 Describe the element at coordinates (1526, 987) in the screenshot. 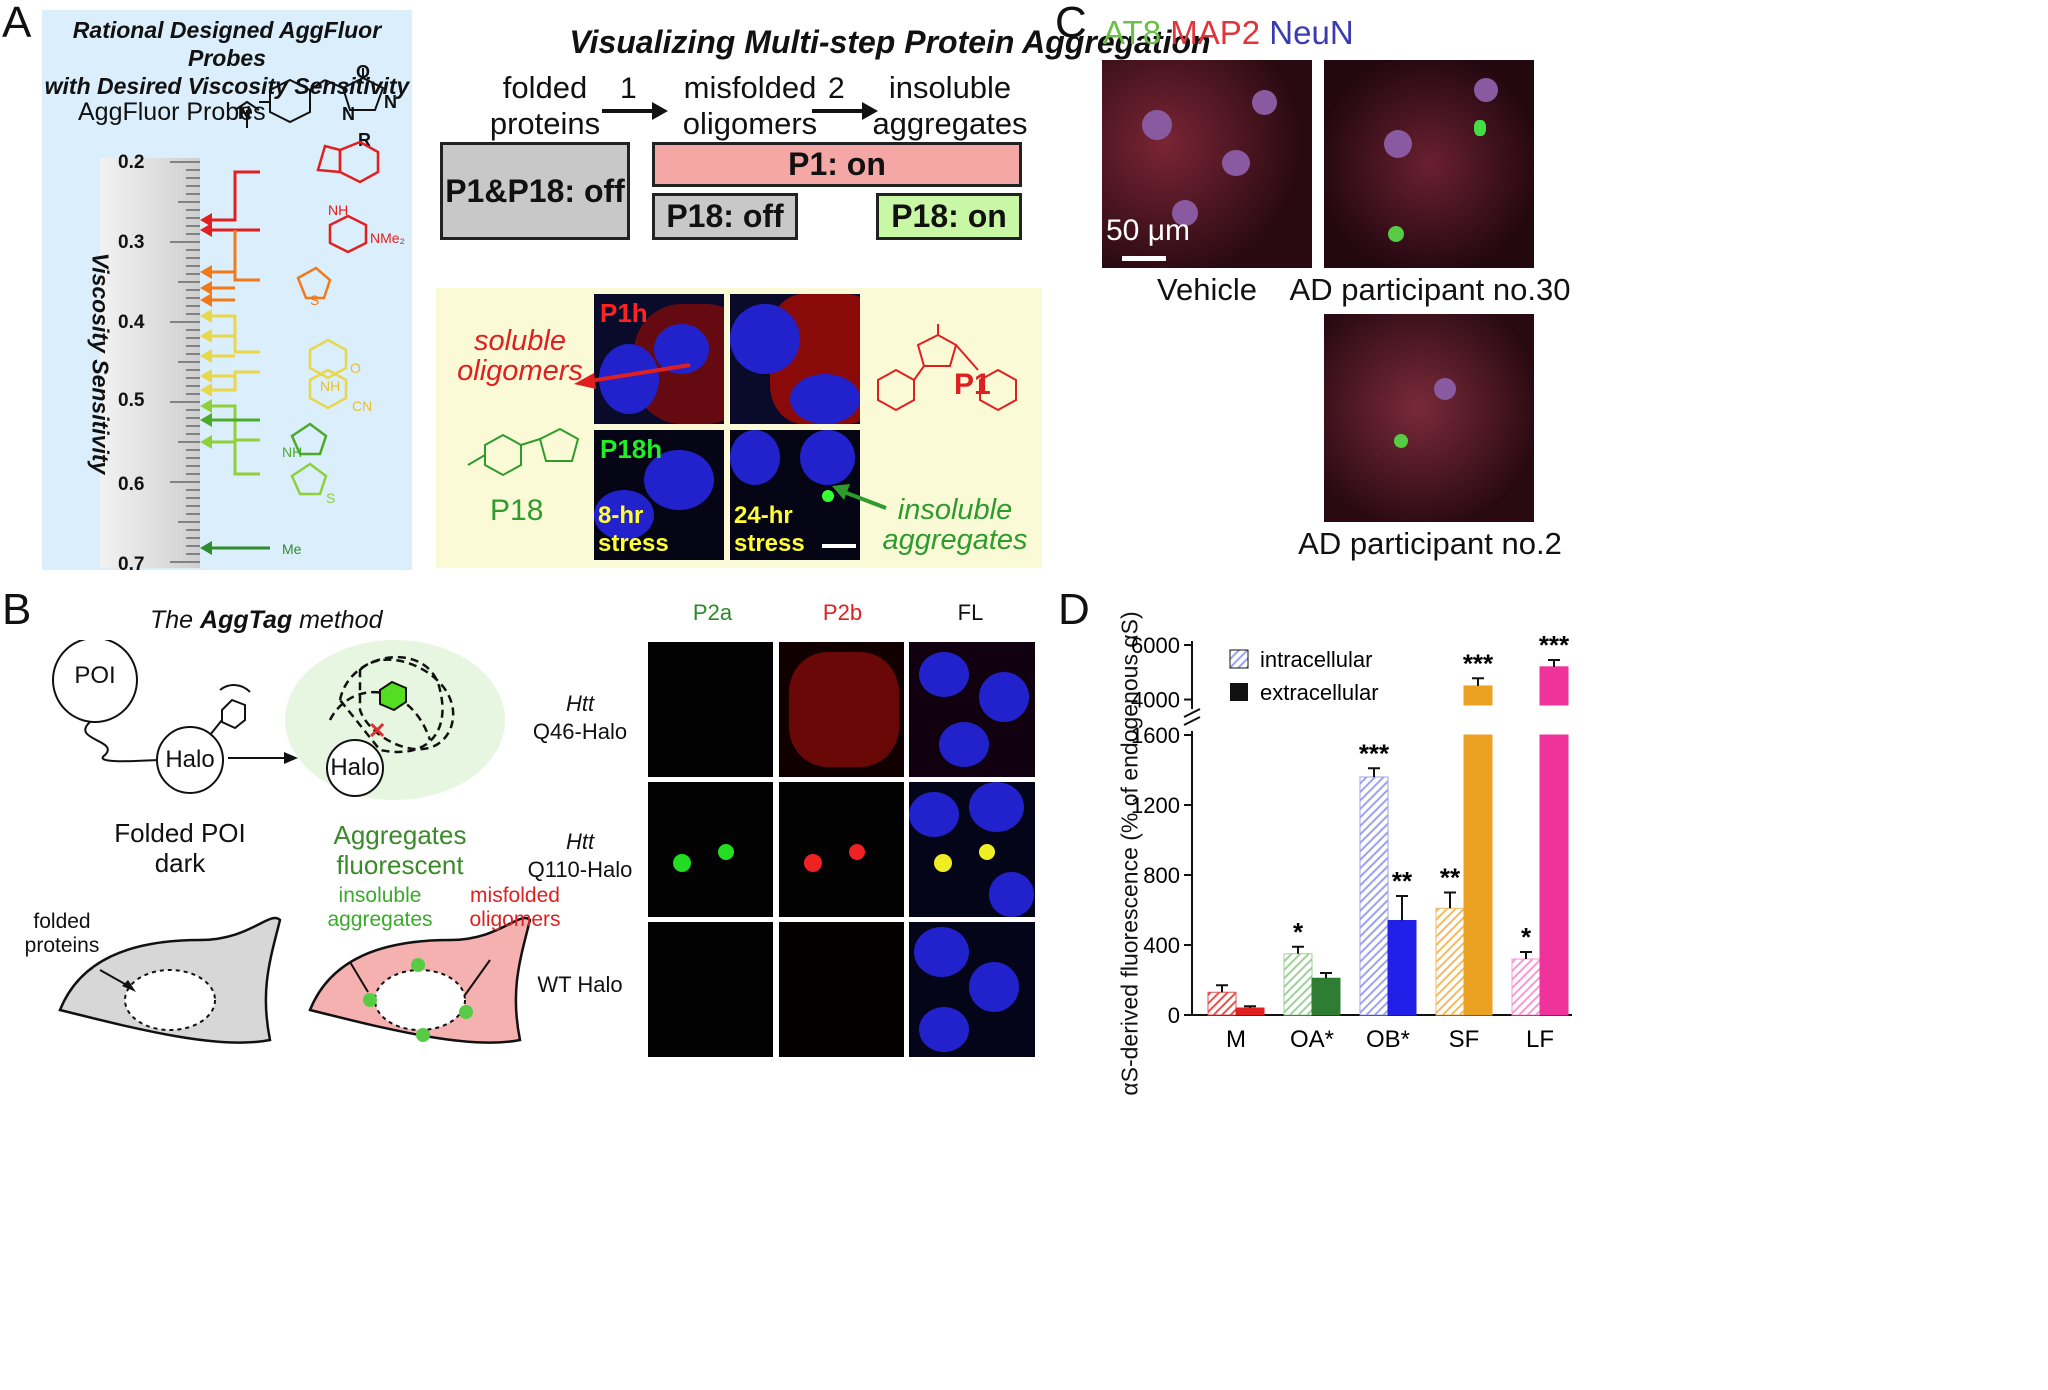

I see `bar-intracellular-LF` at that location.